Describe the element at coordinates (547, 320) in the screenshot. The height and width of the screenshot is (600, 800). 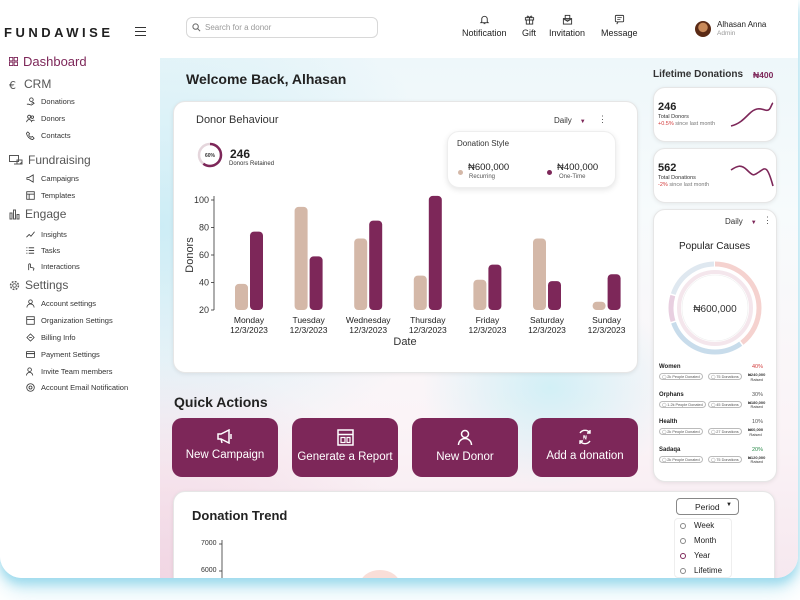
I see `x-tick-day: Saturday` at that location.